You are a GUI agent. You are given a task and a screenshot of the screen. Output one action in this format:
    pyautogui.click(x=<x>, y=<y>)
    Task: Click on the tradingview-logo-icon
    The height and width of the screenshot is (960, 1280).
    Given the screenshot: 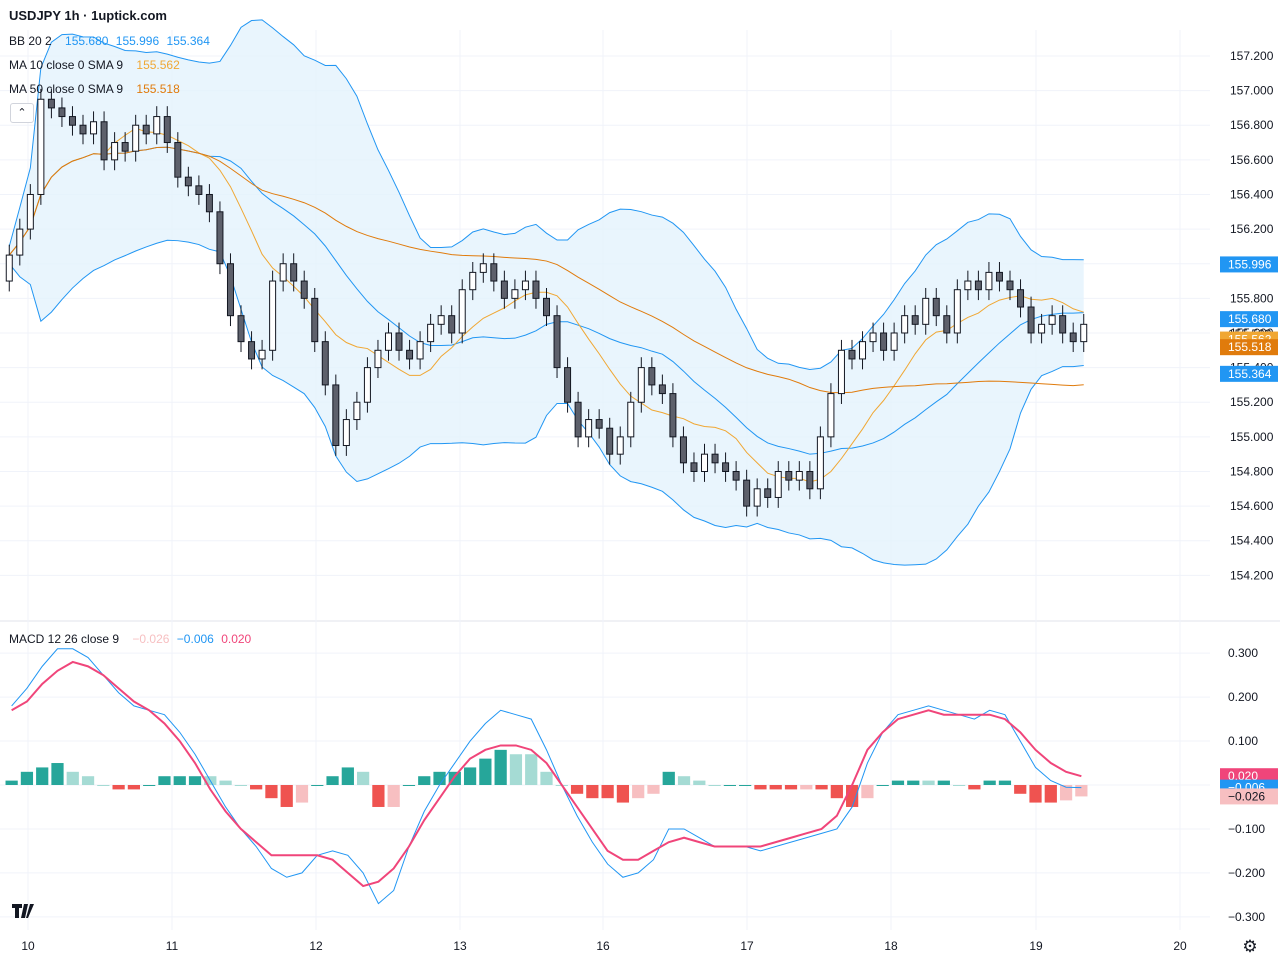 What is the action you would take?
    pyautogui.click(x=25, y=911)
    